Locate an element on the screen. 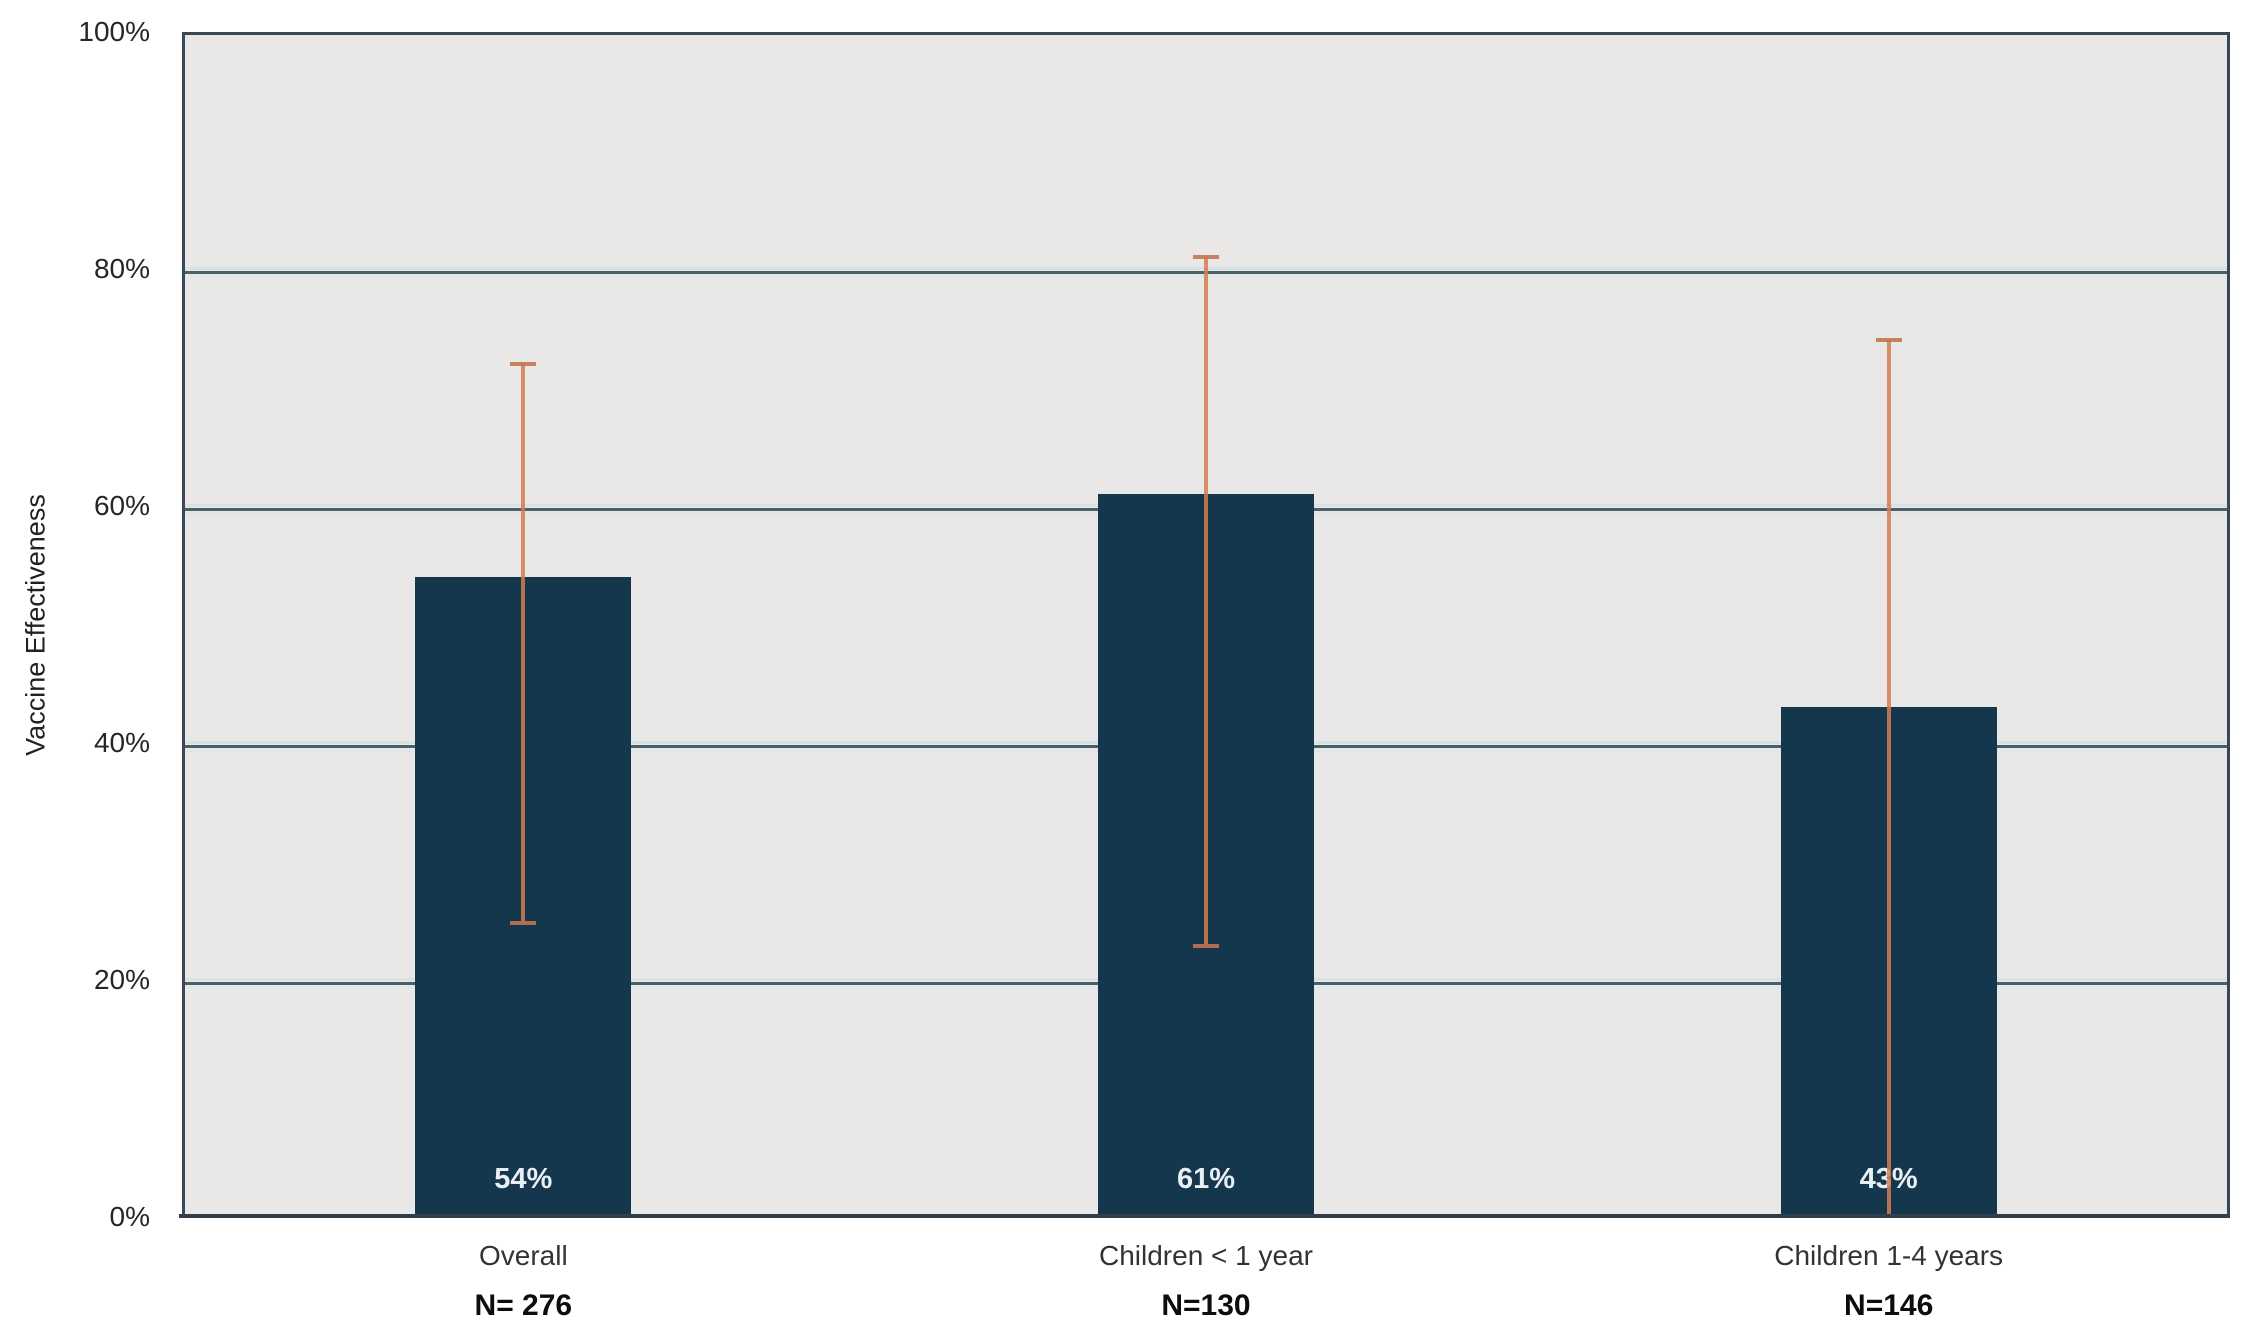 The width and height of the screenshot is (2250, 1325). x-category-label-3: Children 1-4 years is located at coordinates (1889, 1255).